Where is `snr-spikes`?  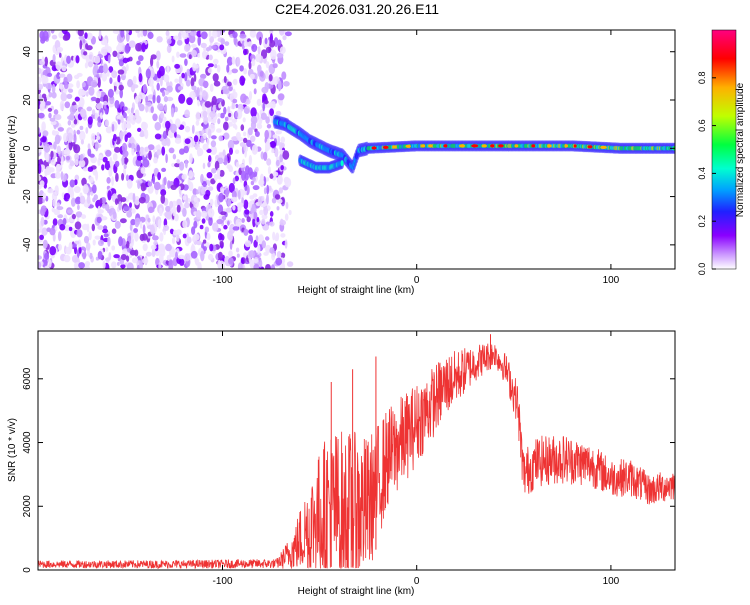
snr-spikes is located at coordinates (411, 450).